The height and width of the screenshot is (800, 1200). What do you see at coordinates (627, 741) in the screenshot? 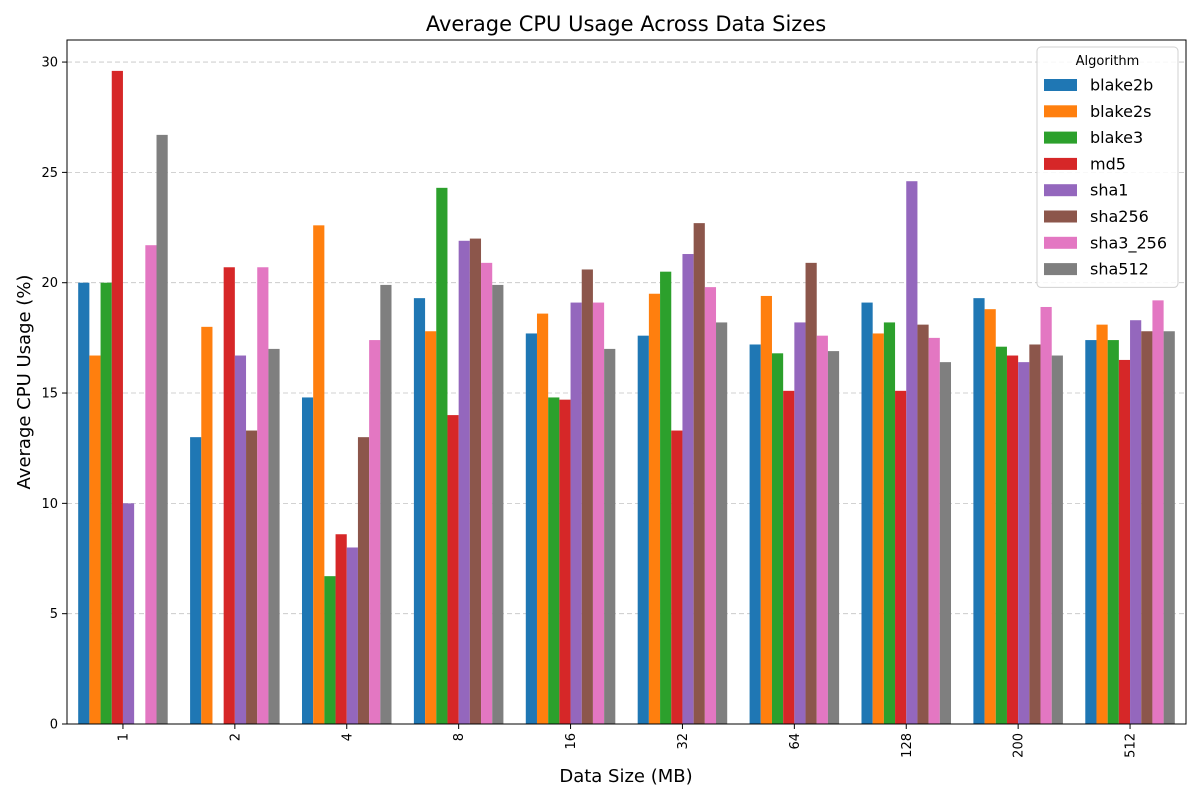
I see `x-axis-ticks: 1 2 4 8 16 32 64 128 200 512` at bounding box center [627, 741].